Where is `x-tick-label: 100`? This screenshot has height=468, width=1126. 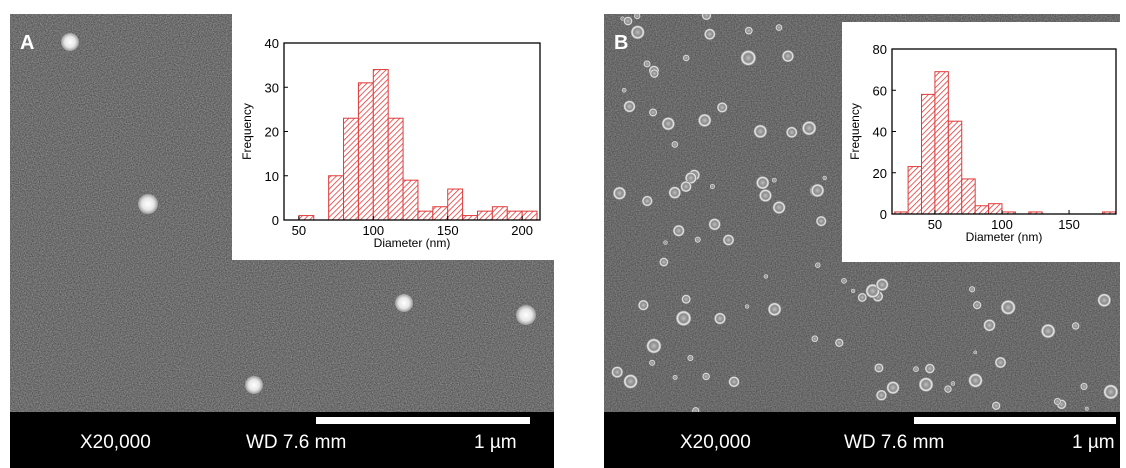
x-tick-label: 100 is located at coordinates (1002, 224).